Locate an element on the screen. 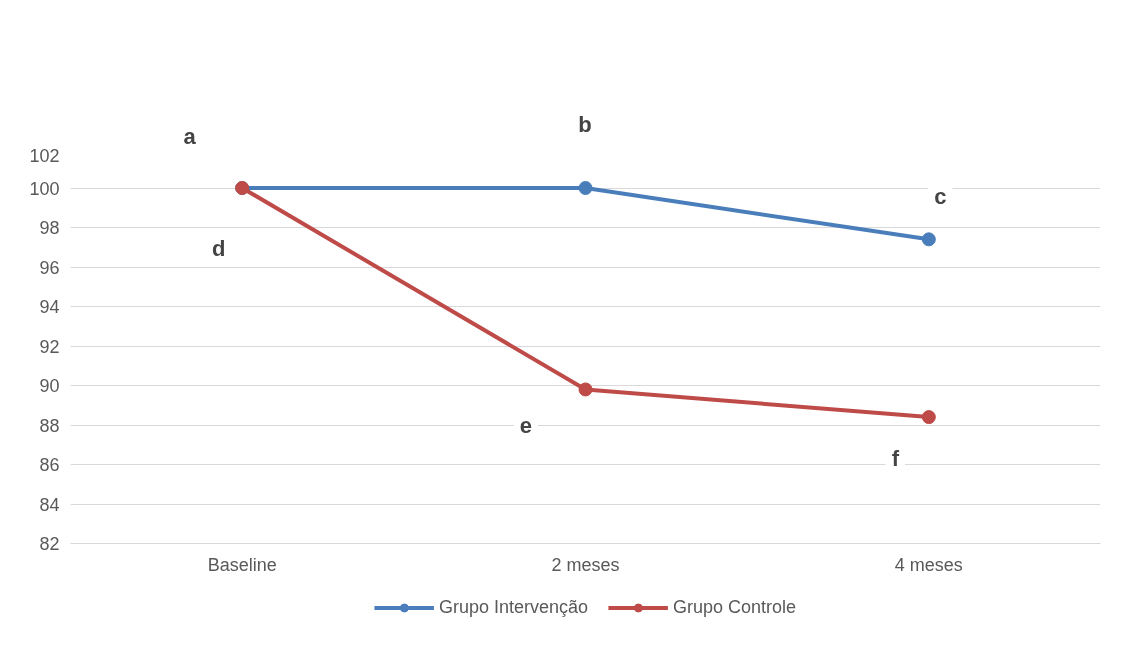 This screenshot has width=1138, height=657. text: b is located at coordinates (585, 124).